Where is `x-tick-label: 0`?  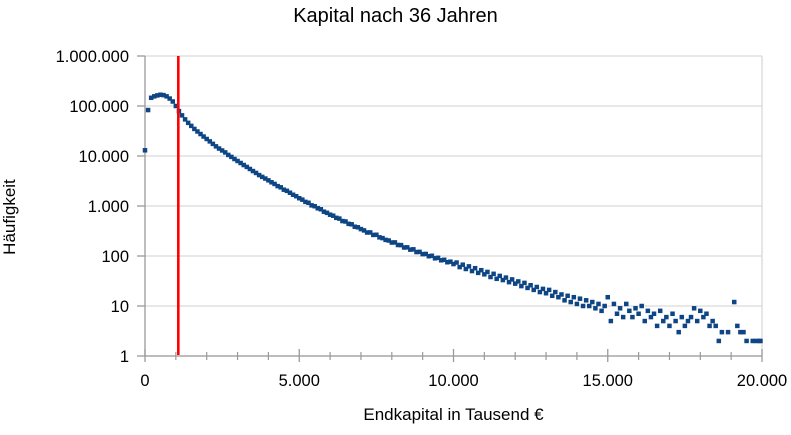
x-tick-label: 0 is located at coordinates (144, 381).